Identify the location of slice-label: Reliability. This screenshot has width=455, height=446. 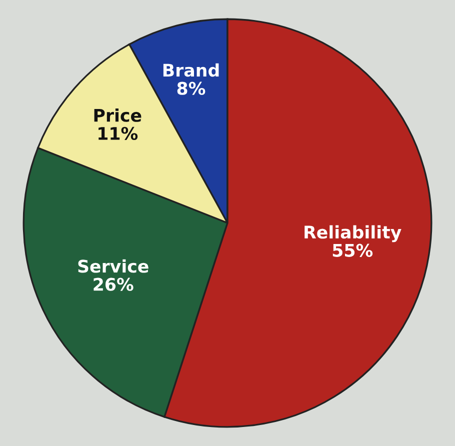
(353, 233).